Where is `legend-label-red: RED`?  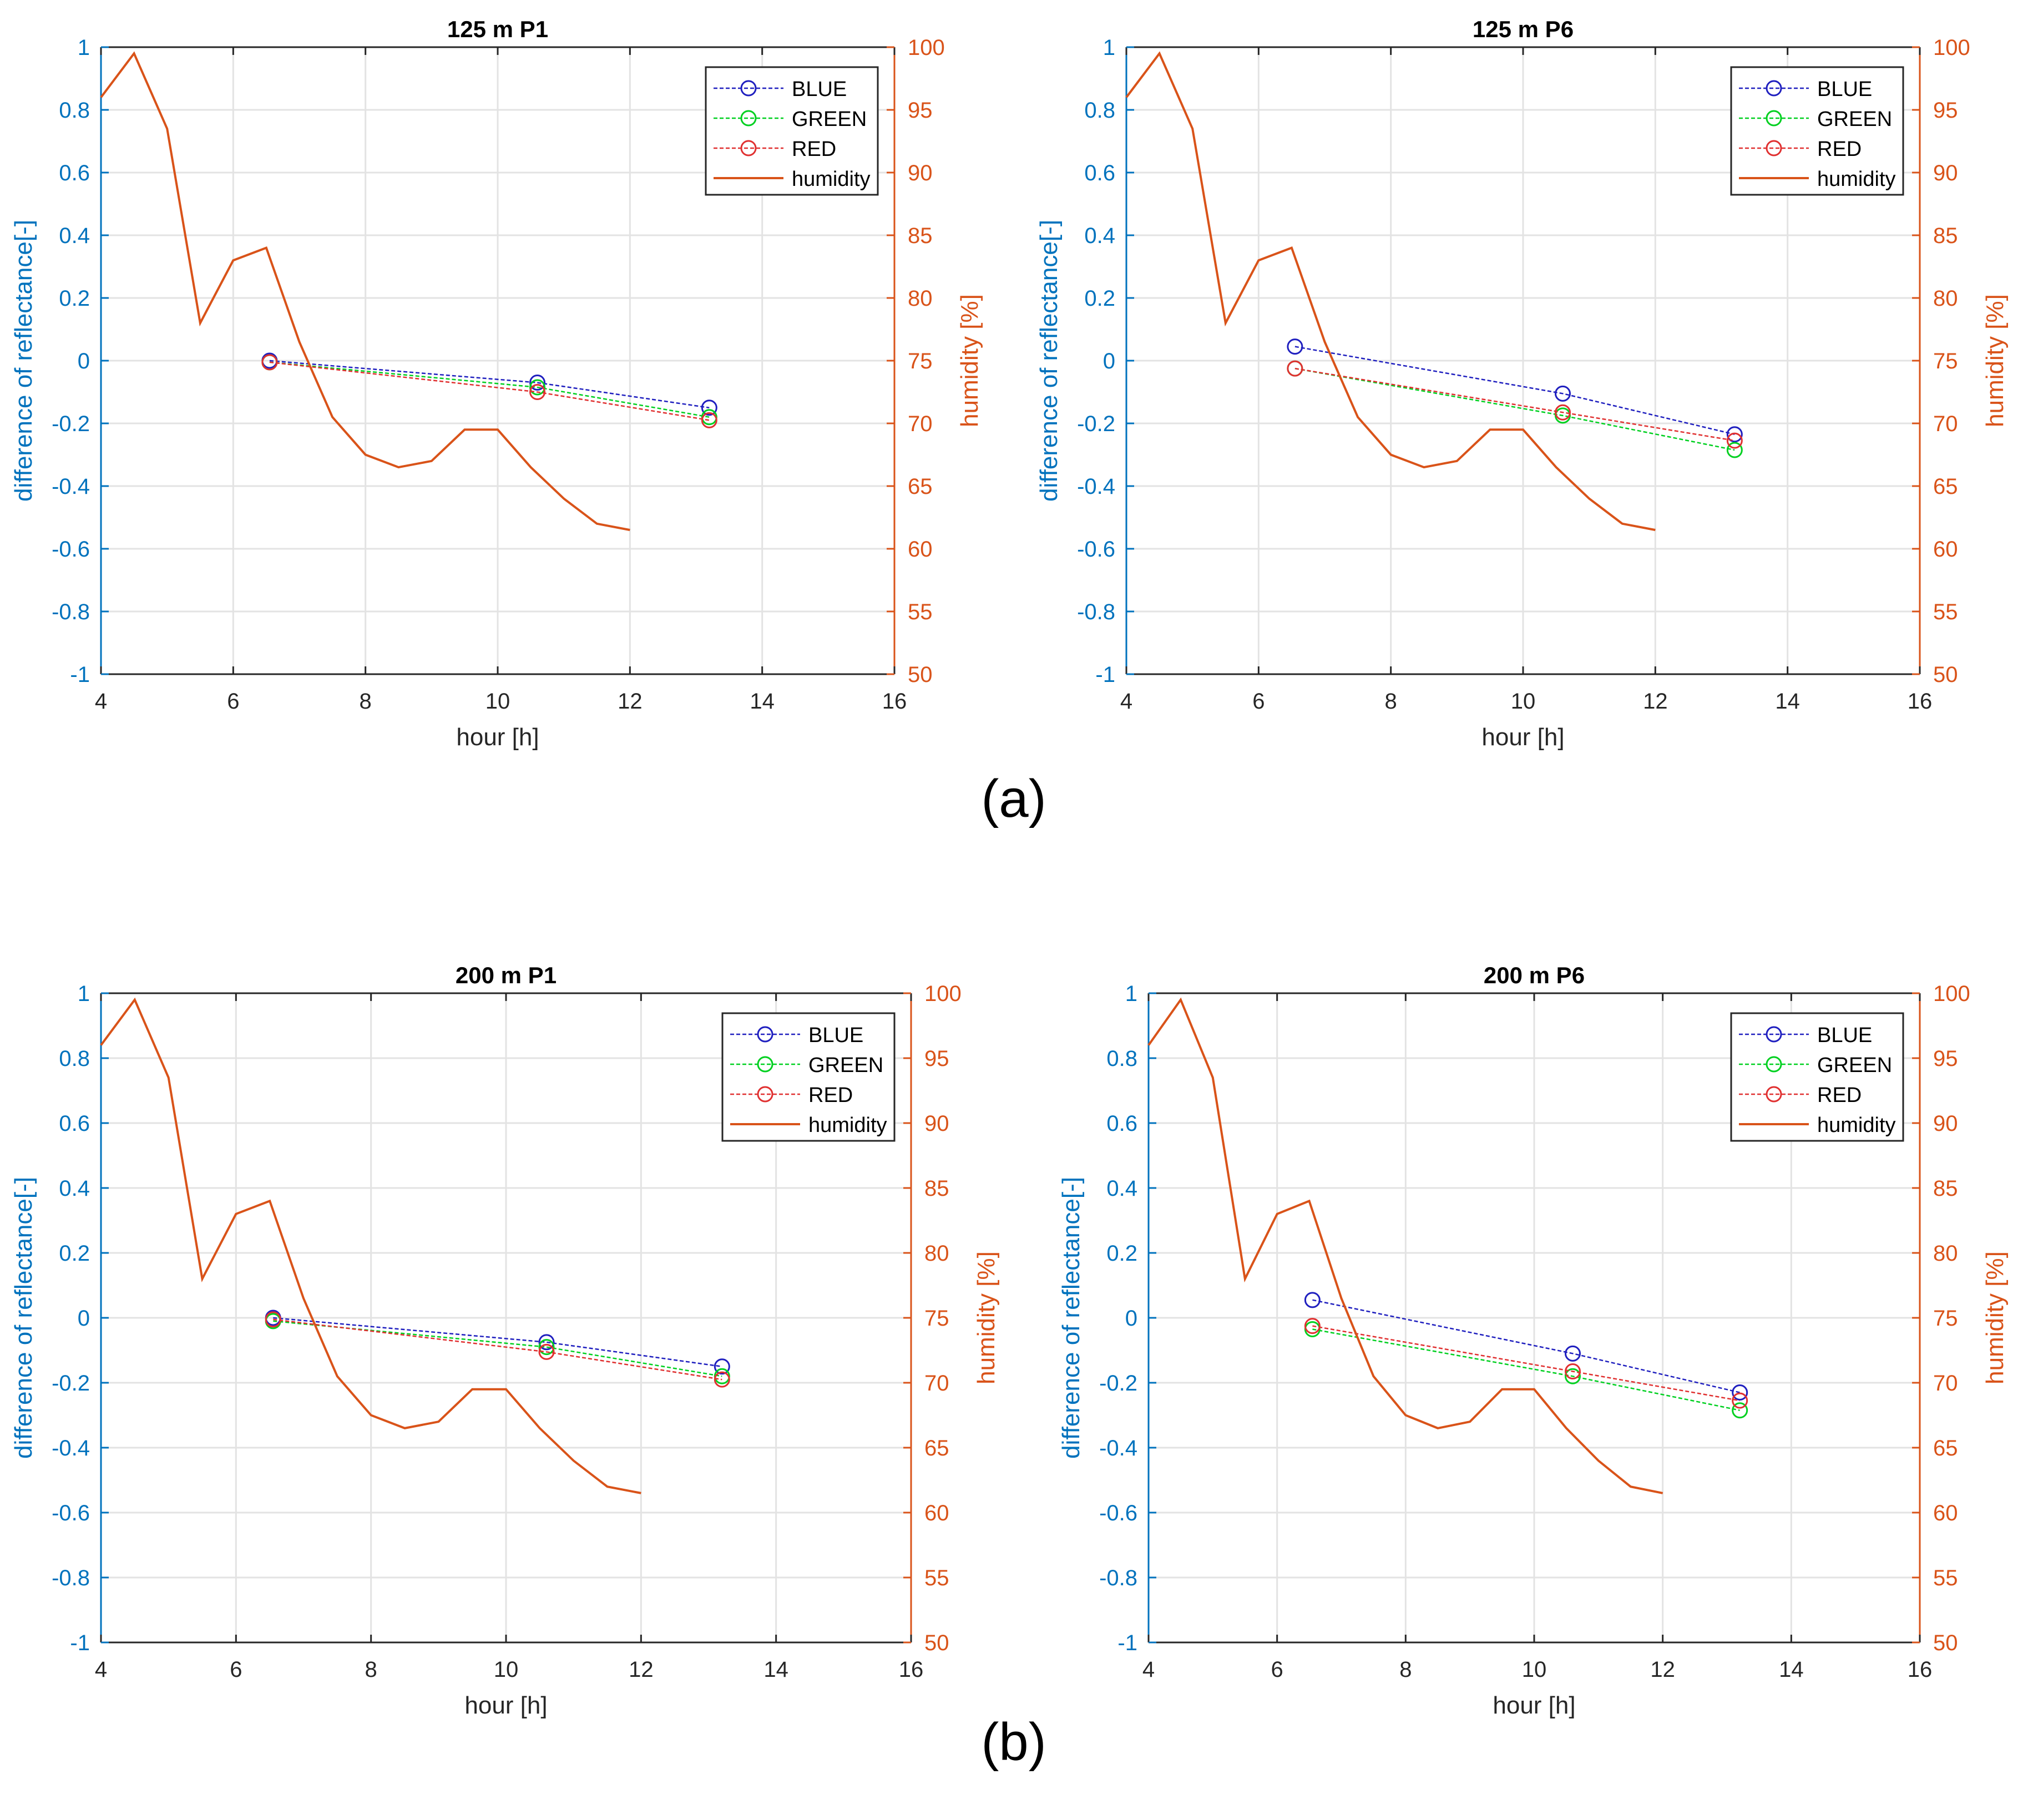 legend-label-red: RED is located at coordinates (1839, 150).